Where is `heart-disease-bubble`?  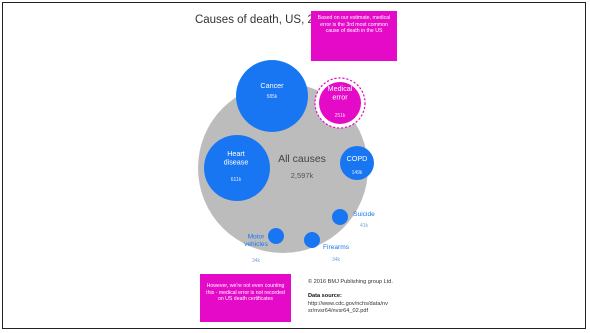
heart-disease-bubble is located at coordinates (237, 168).